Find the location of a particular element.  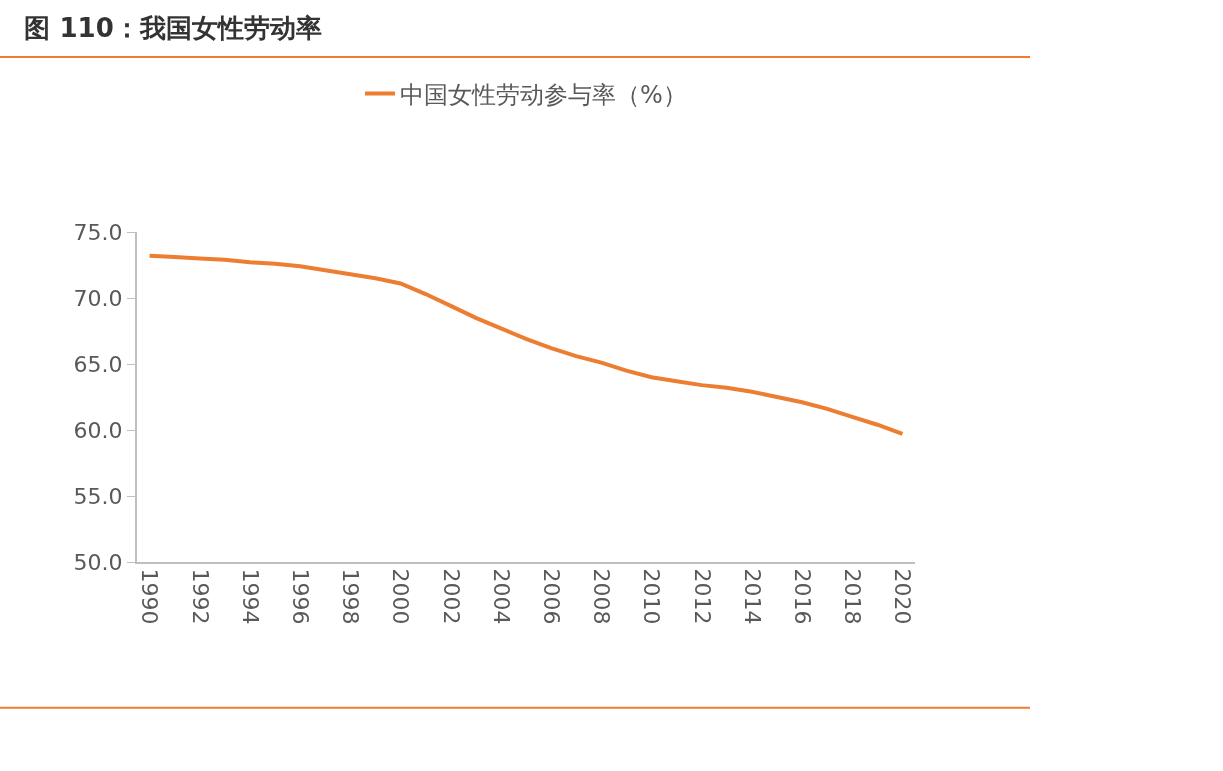

x-tick-label: 1998 is located at coordinates (351, 596).